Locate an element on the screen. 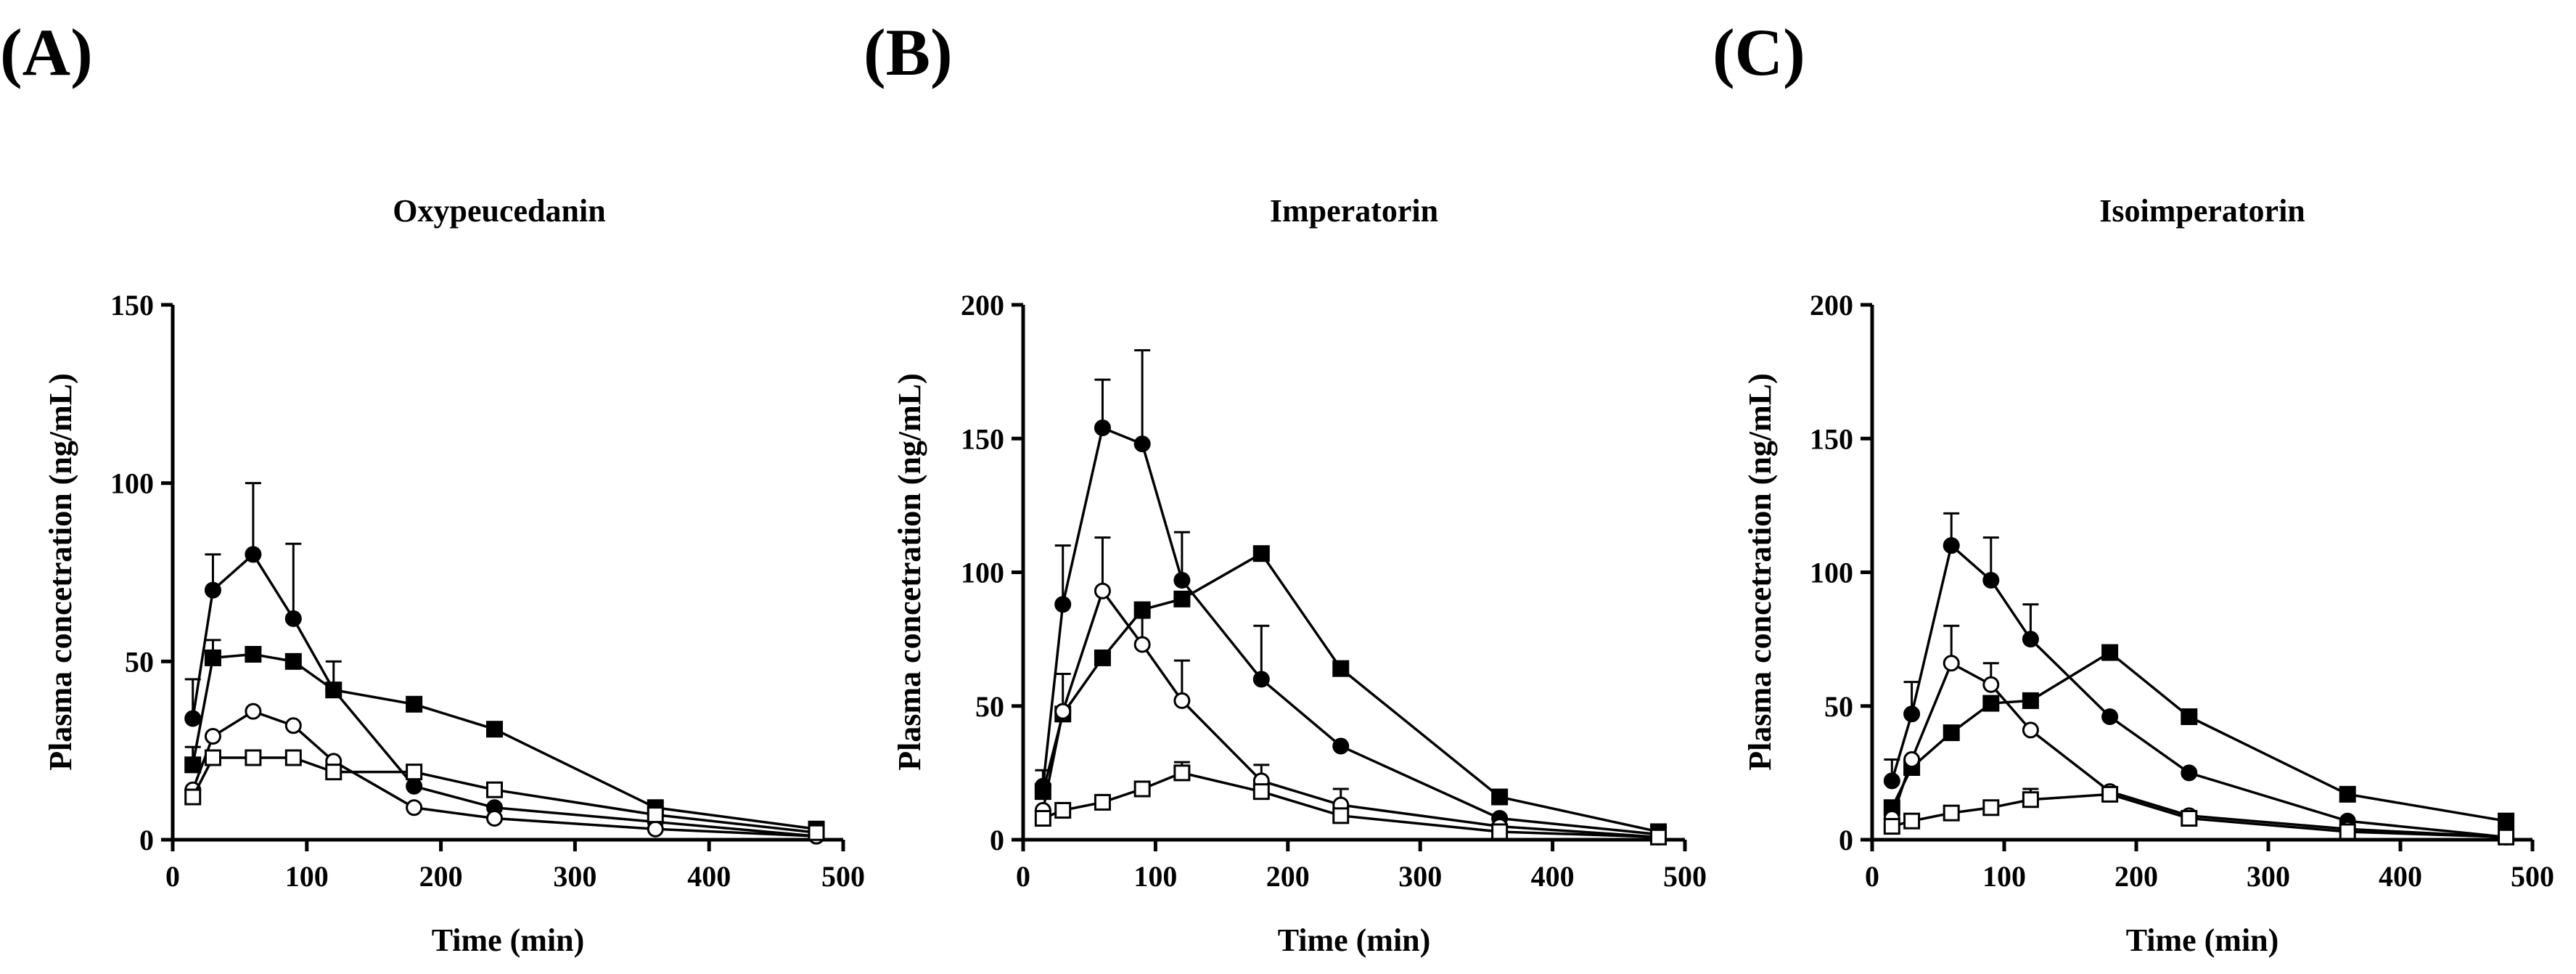 The width and height of the screenshot is (2576, 974). y-tick-label: 100 is located at coordinates (1831, 573).